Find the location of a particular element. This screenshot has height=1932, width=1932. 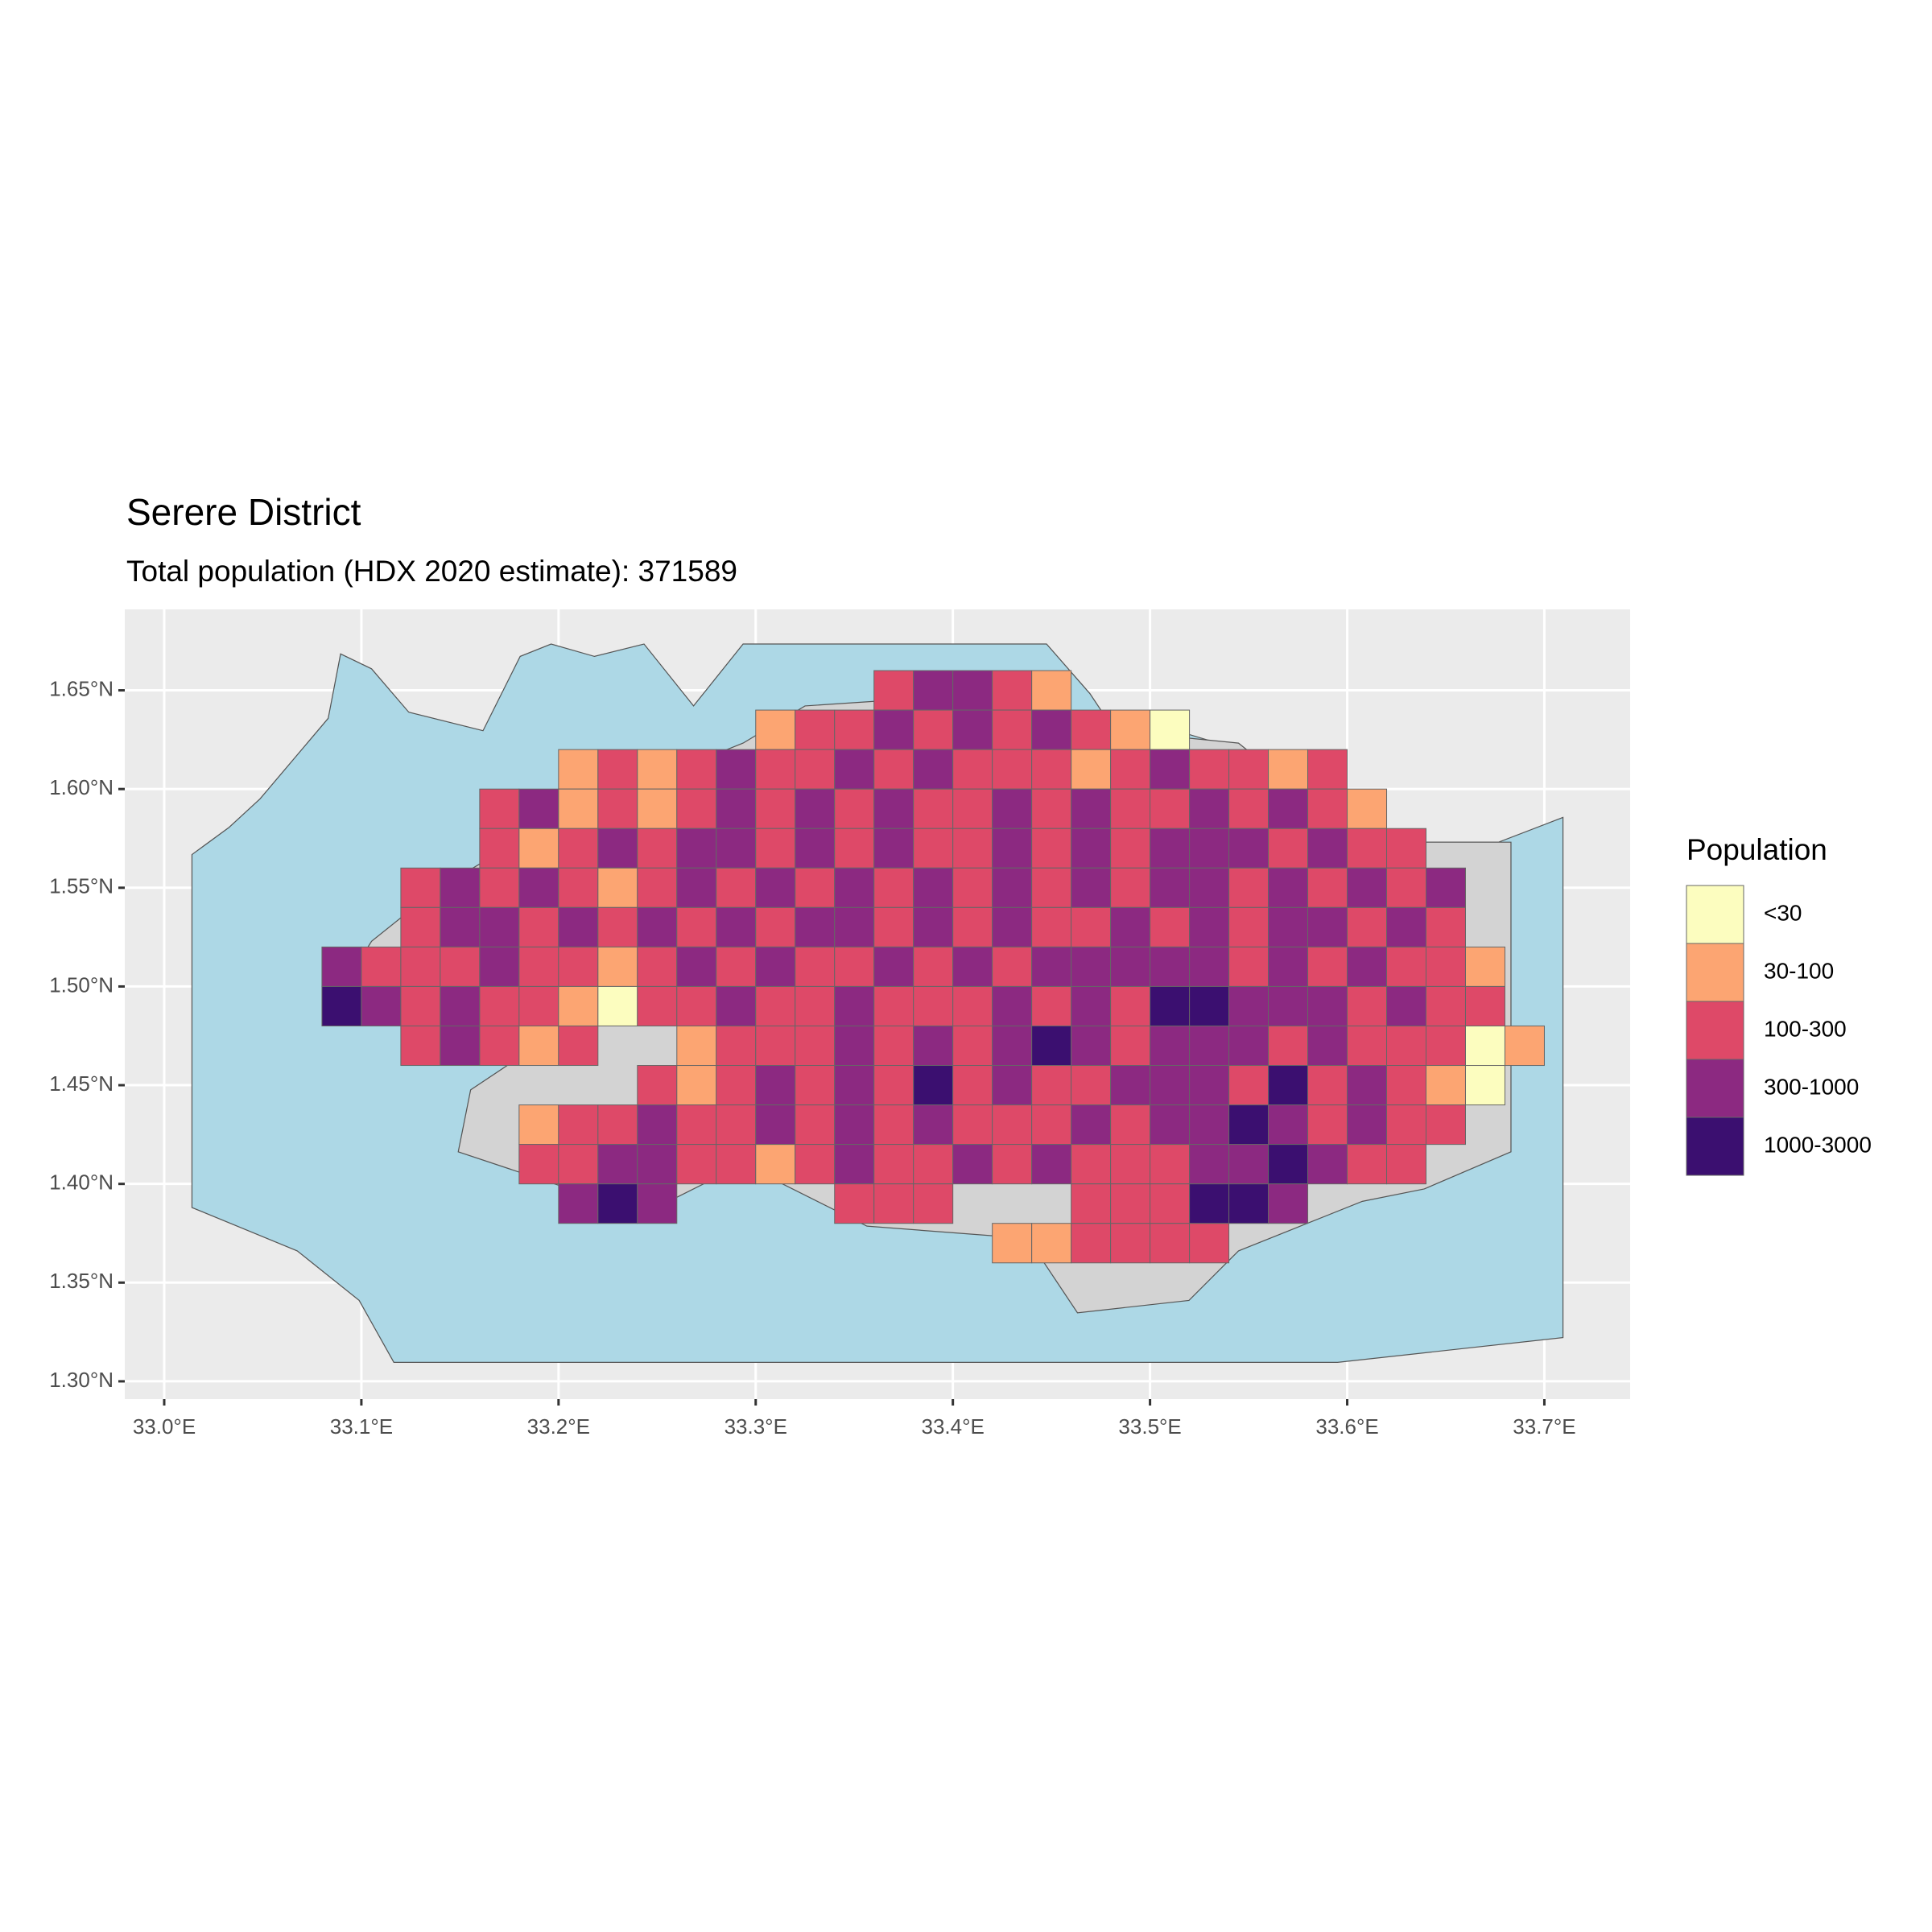

y-tick-label: 1.45°N is located at coordinates (81, 1083).